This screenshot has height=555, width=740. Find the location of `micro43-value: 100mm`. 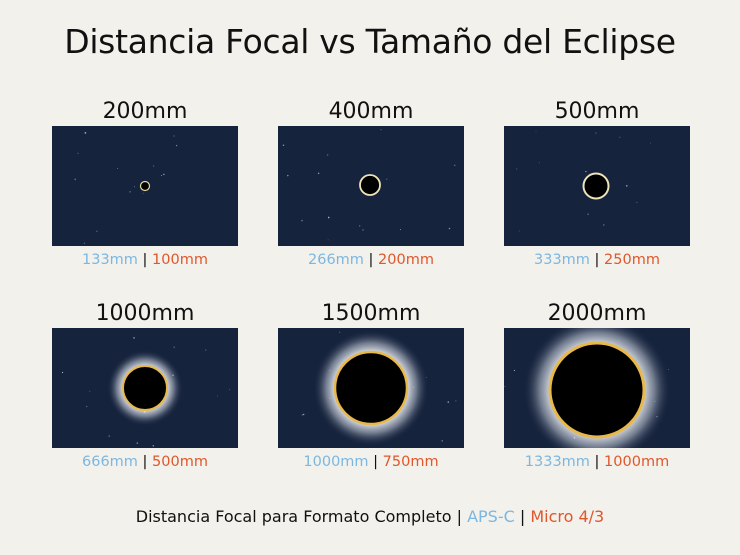

micro43-value: 100mm is located at coordinates (180, 260).